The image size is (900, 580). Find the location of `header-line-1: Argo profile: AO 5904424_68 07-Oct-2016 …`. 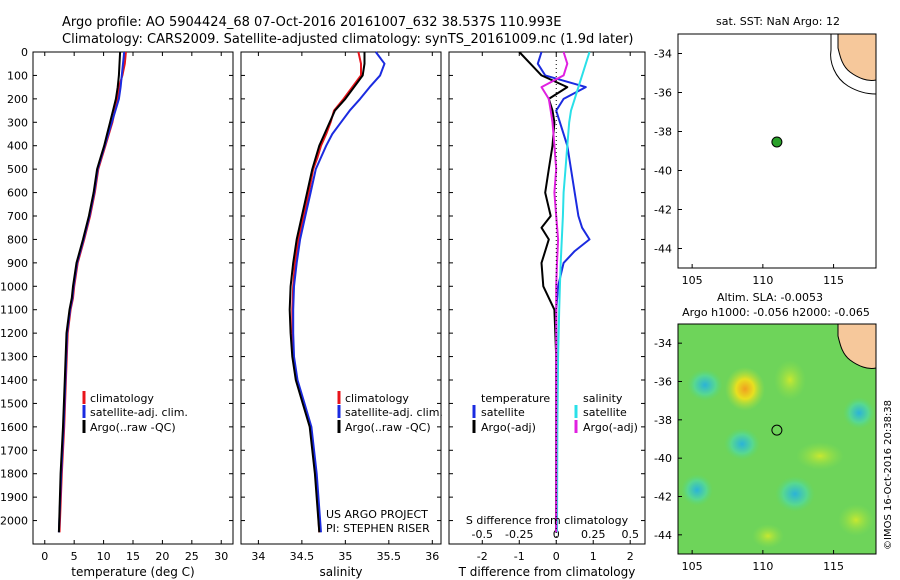

header-line-1: Argo profile: AO 5904424_68 07-Oct-2016 … is located at coordinates (311, 22).